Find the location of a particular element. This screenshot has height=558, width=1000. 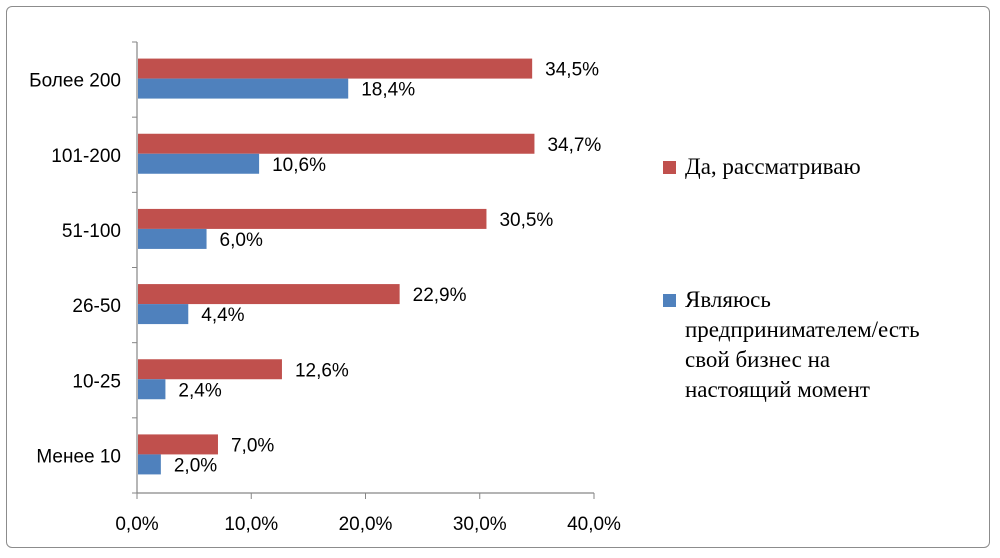

data-label-s0-5: 7,0% is located at coordinates (252, 445).